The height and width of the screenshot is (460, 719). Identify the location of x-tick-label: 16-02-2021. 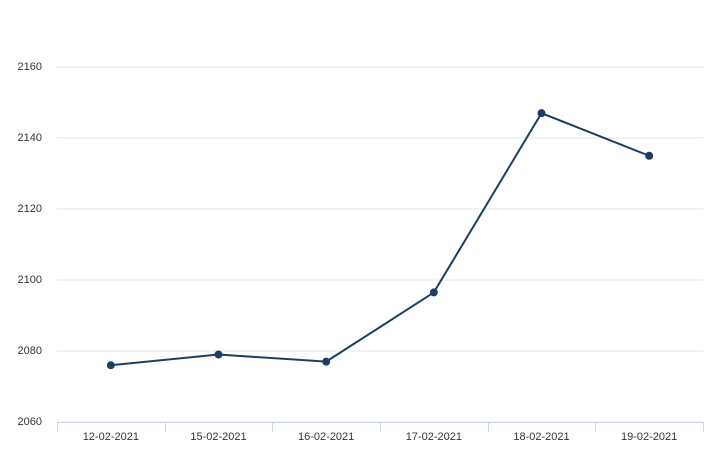
(326, 437).